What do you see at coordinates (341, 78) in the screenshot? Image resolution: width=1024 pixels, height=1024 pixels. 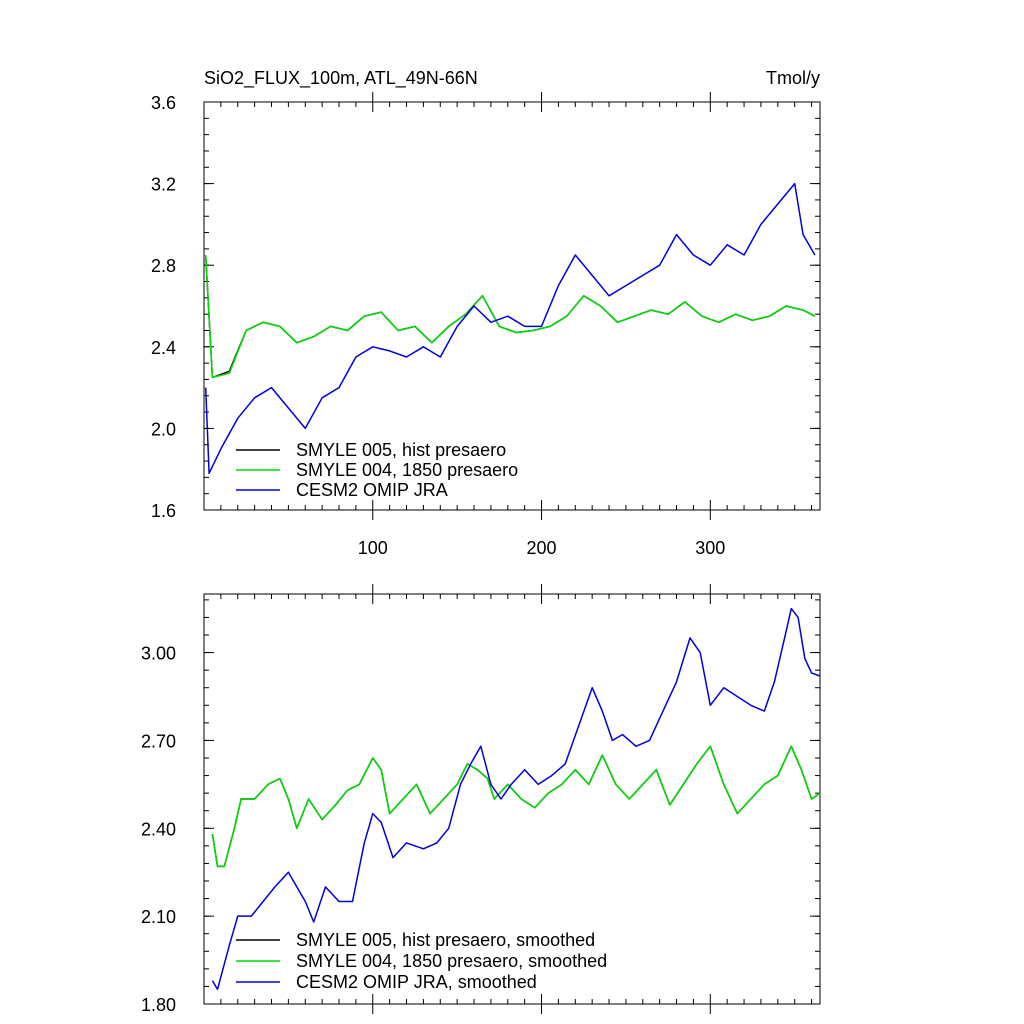 I see `top-chart-title: SiO2_FLUX_100m, ATL_49N-66N` at bounding box center [341, 78].